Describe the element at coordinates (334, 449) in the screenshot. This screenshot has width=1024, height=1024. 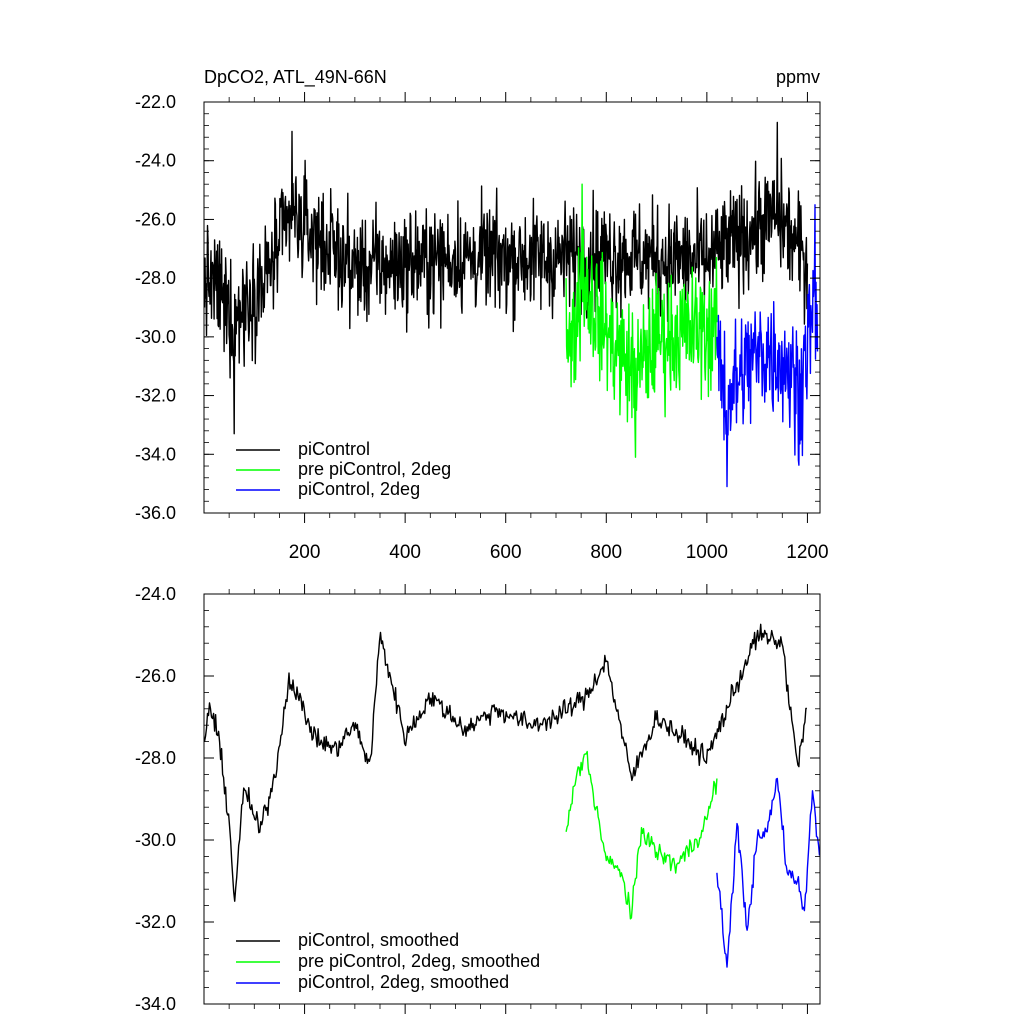
I see `legend-label-0-0: piControl` at that location.